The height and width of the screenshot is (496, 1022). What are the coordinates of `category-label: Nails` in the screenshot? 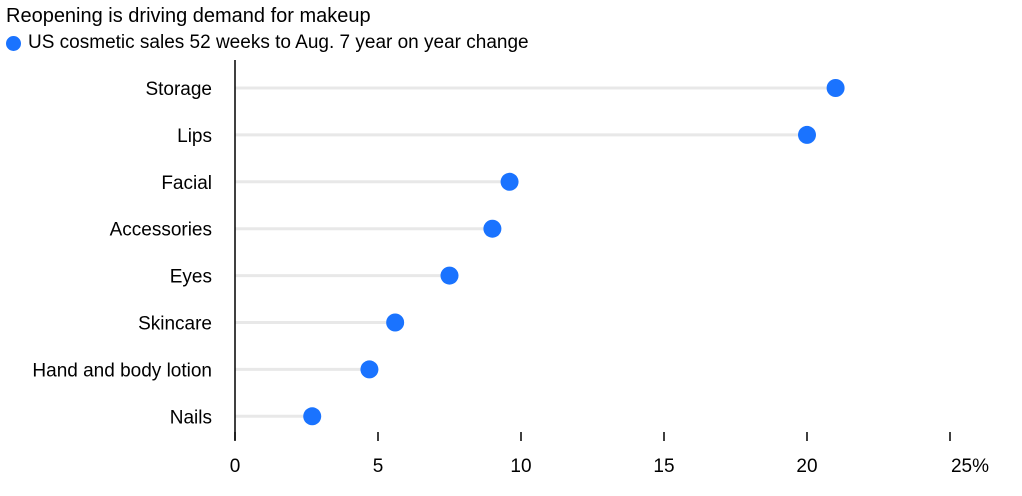 It's located at (191, 417).